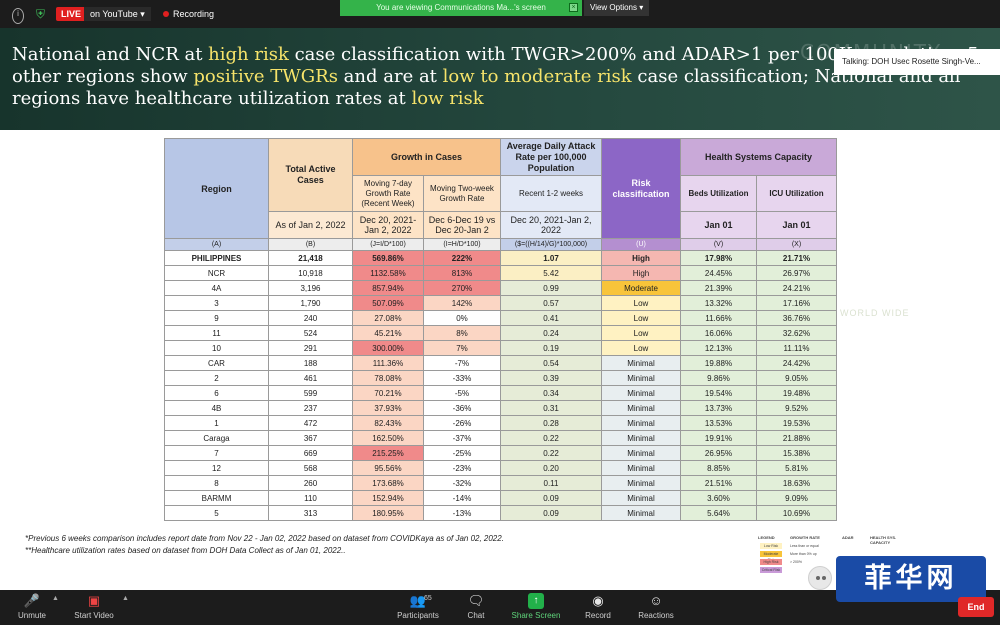  Describe the element at coordinates (500, 453) in the screenshot. I see `table-row: 7 669 215.25% -25% 0.22 Minimal 26.95% 15.38%` at that location.